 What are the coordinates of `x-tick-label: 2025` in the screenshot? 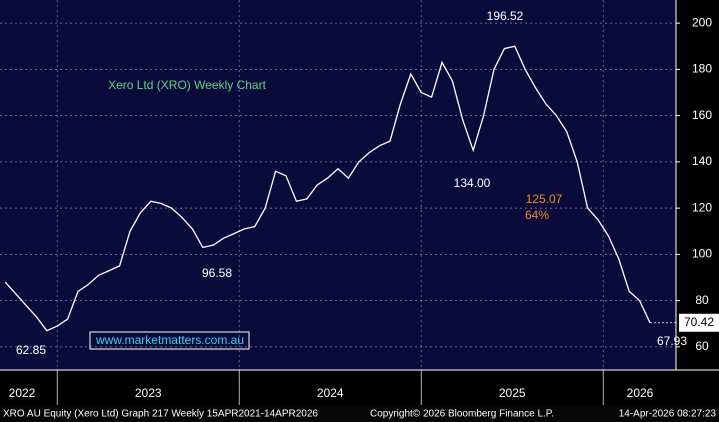 It's located at (512, 393).